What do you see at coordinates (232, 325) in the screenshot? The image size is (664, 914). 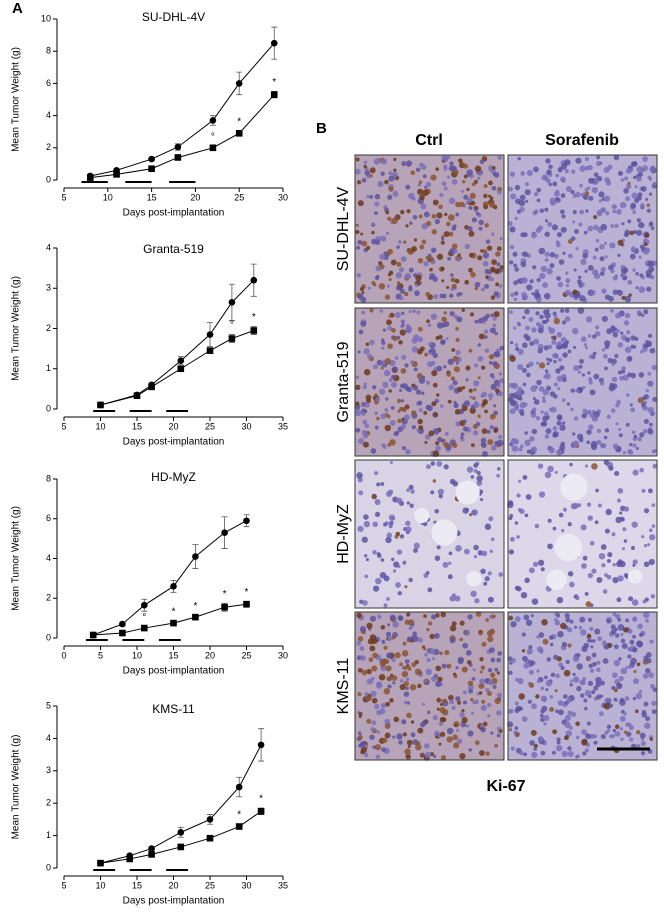 I see `significance-mark: °` at bounding box center [232, 325].